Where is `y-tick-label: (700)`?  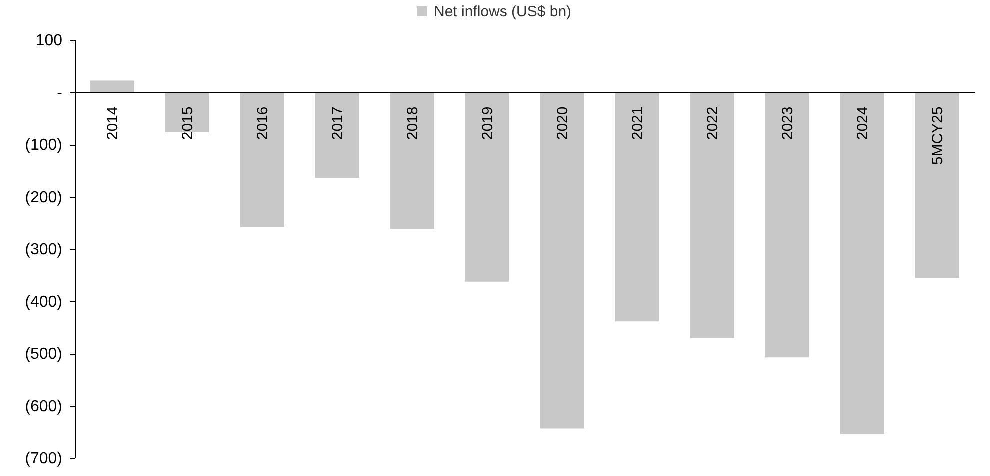 y-tick-label: (700) is located at coordinates (43, 459).